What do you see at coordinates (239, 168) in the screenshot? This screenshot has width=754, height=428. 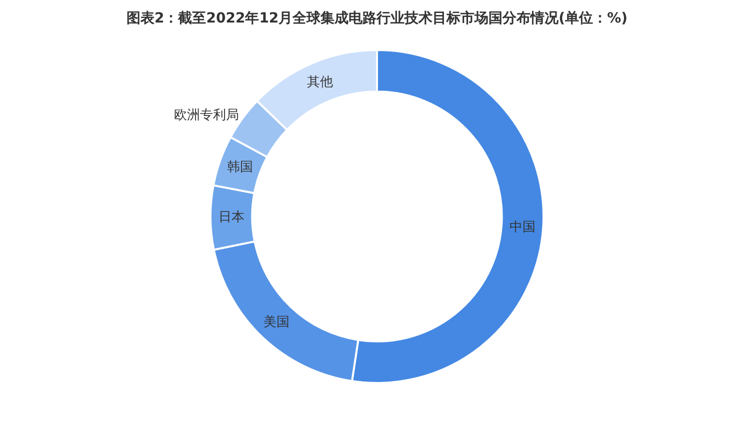 I see `slice-label: 韩国` at bounding box center [239, 168].